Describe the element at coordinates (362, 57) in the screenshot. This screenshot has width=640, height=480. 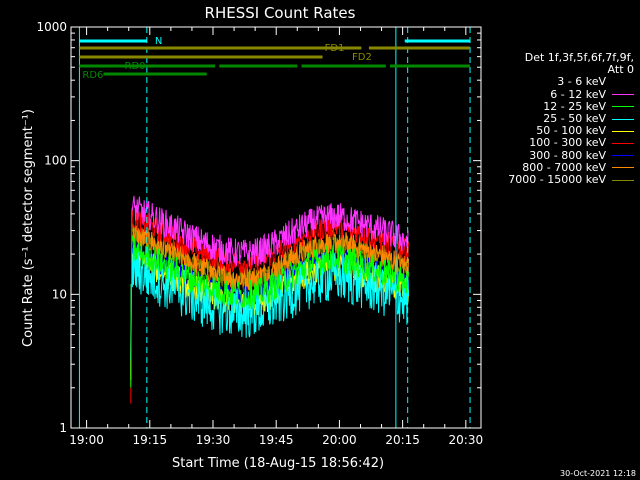
I see `flag-label-fd2: FD2` at that location.